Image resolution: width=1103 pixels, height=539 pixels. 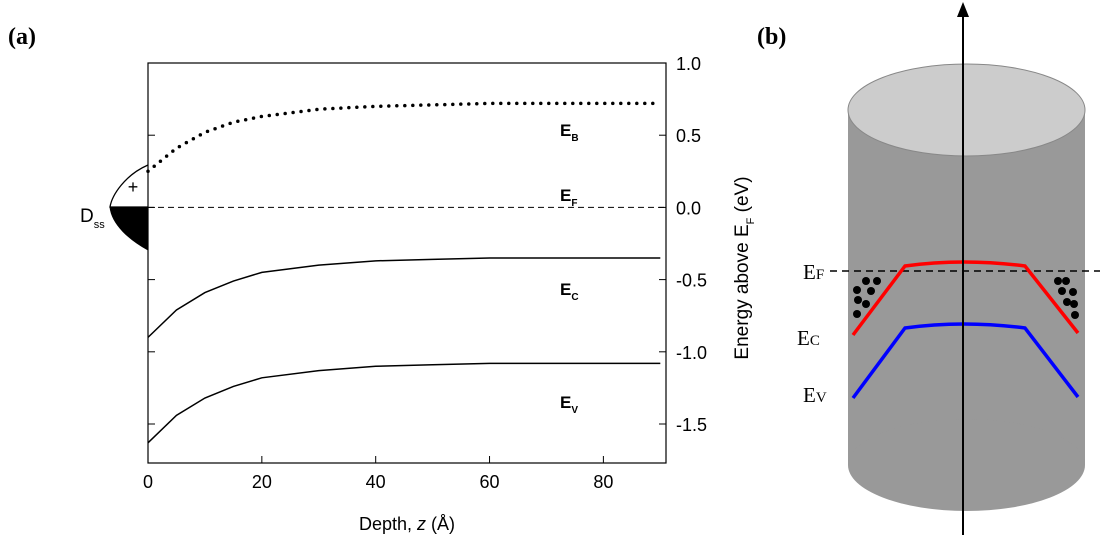 I want to click on y-tick-label: 0.0, so click(x=688, y=208).